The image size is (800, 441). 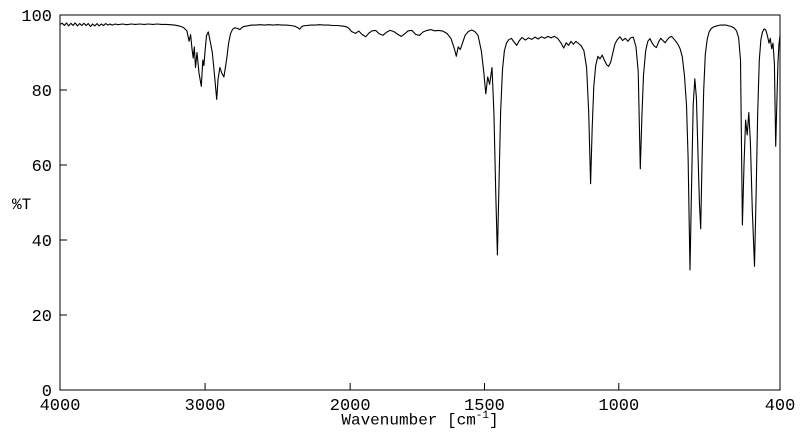 What do you see at coordinates (42, 242) in the screenshot?
I see `y-tick-label: 40` at bounding box center [42, 242].